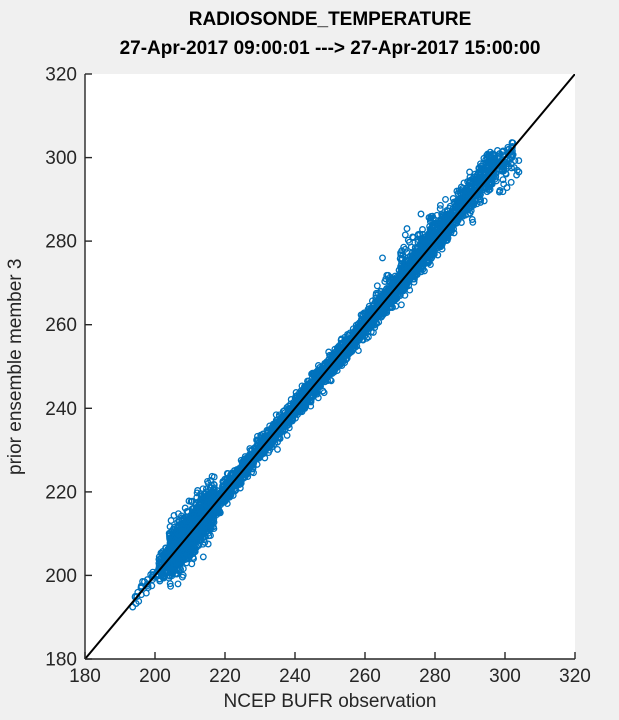 The width and height of the screenshot is (619, 720). I want to click on y-tick-label: 200, so click(61, 576).